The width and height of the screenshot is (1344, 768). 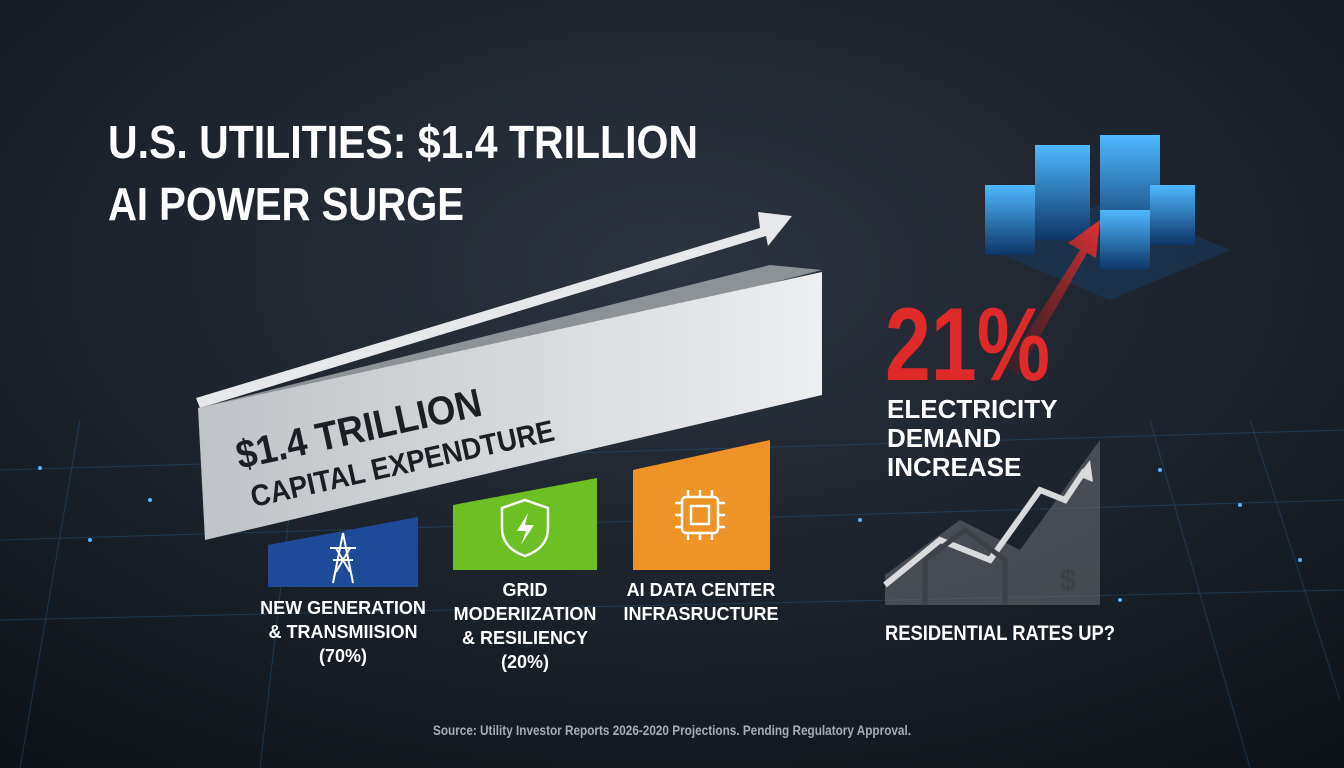 I want to click on demand-label: INCREASE, so click(x=954, y=467).